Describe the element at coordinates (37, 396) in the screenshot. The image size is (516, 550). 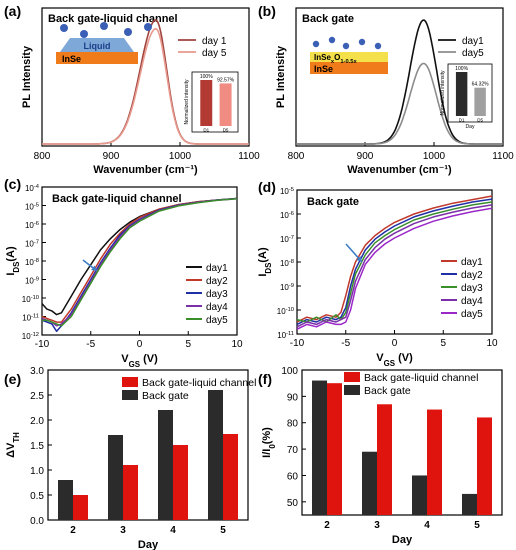
I see `y-tick-label: 2.5` at that location.